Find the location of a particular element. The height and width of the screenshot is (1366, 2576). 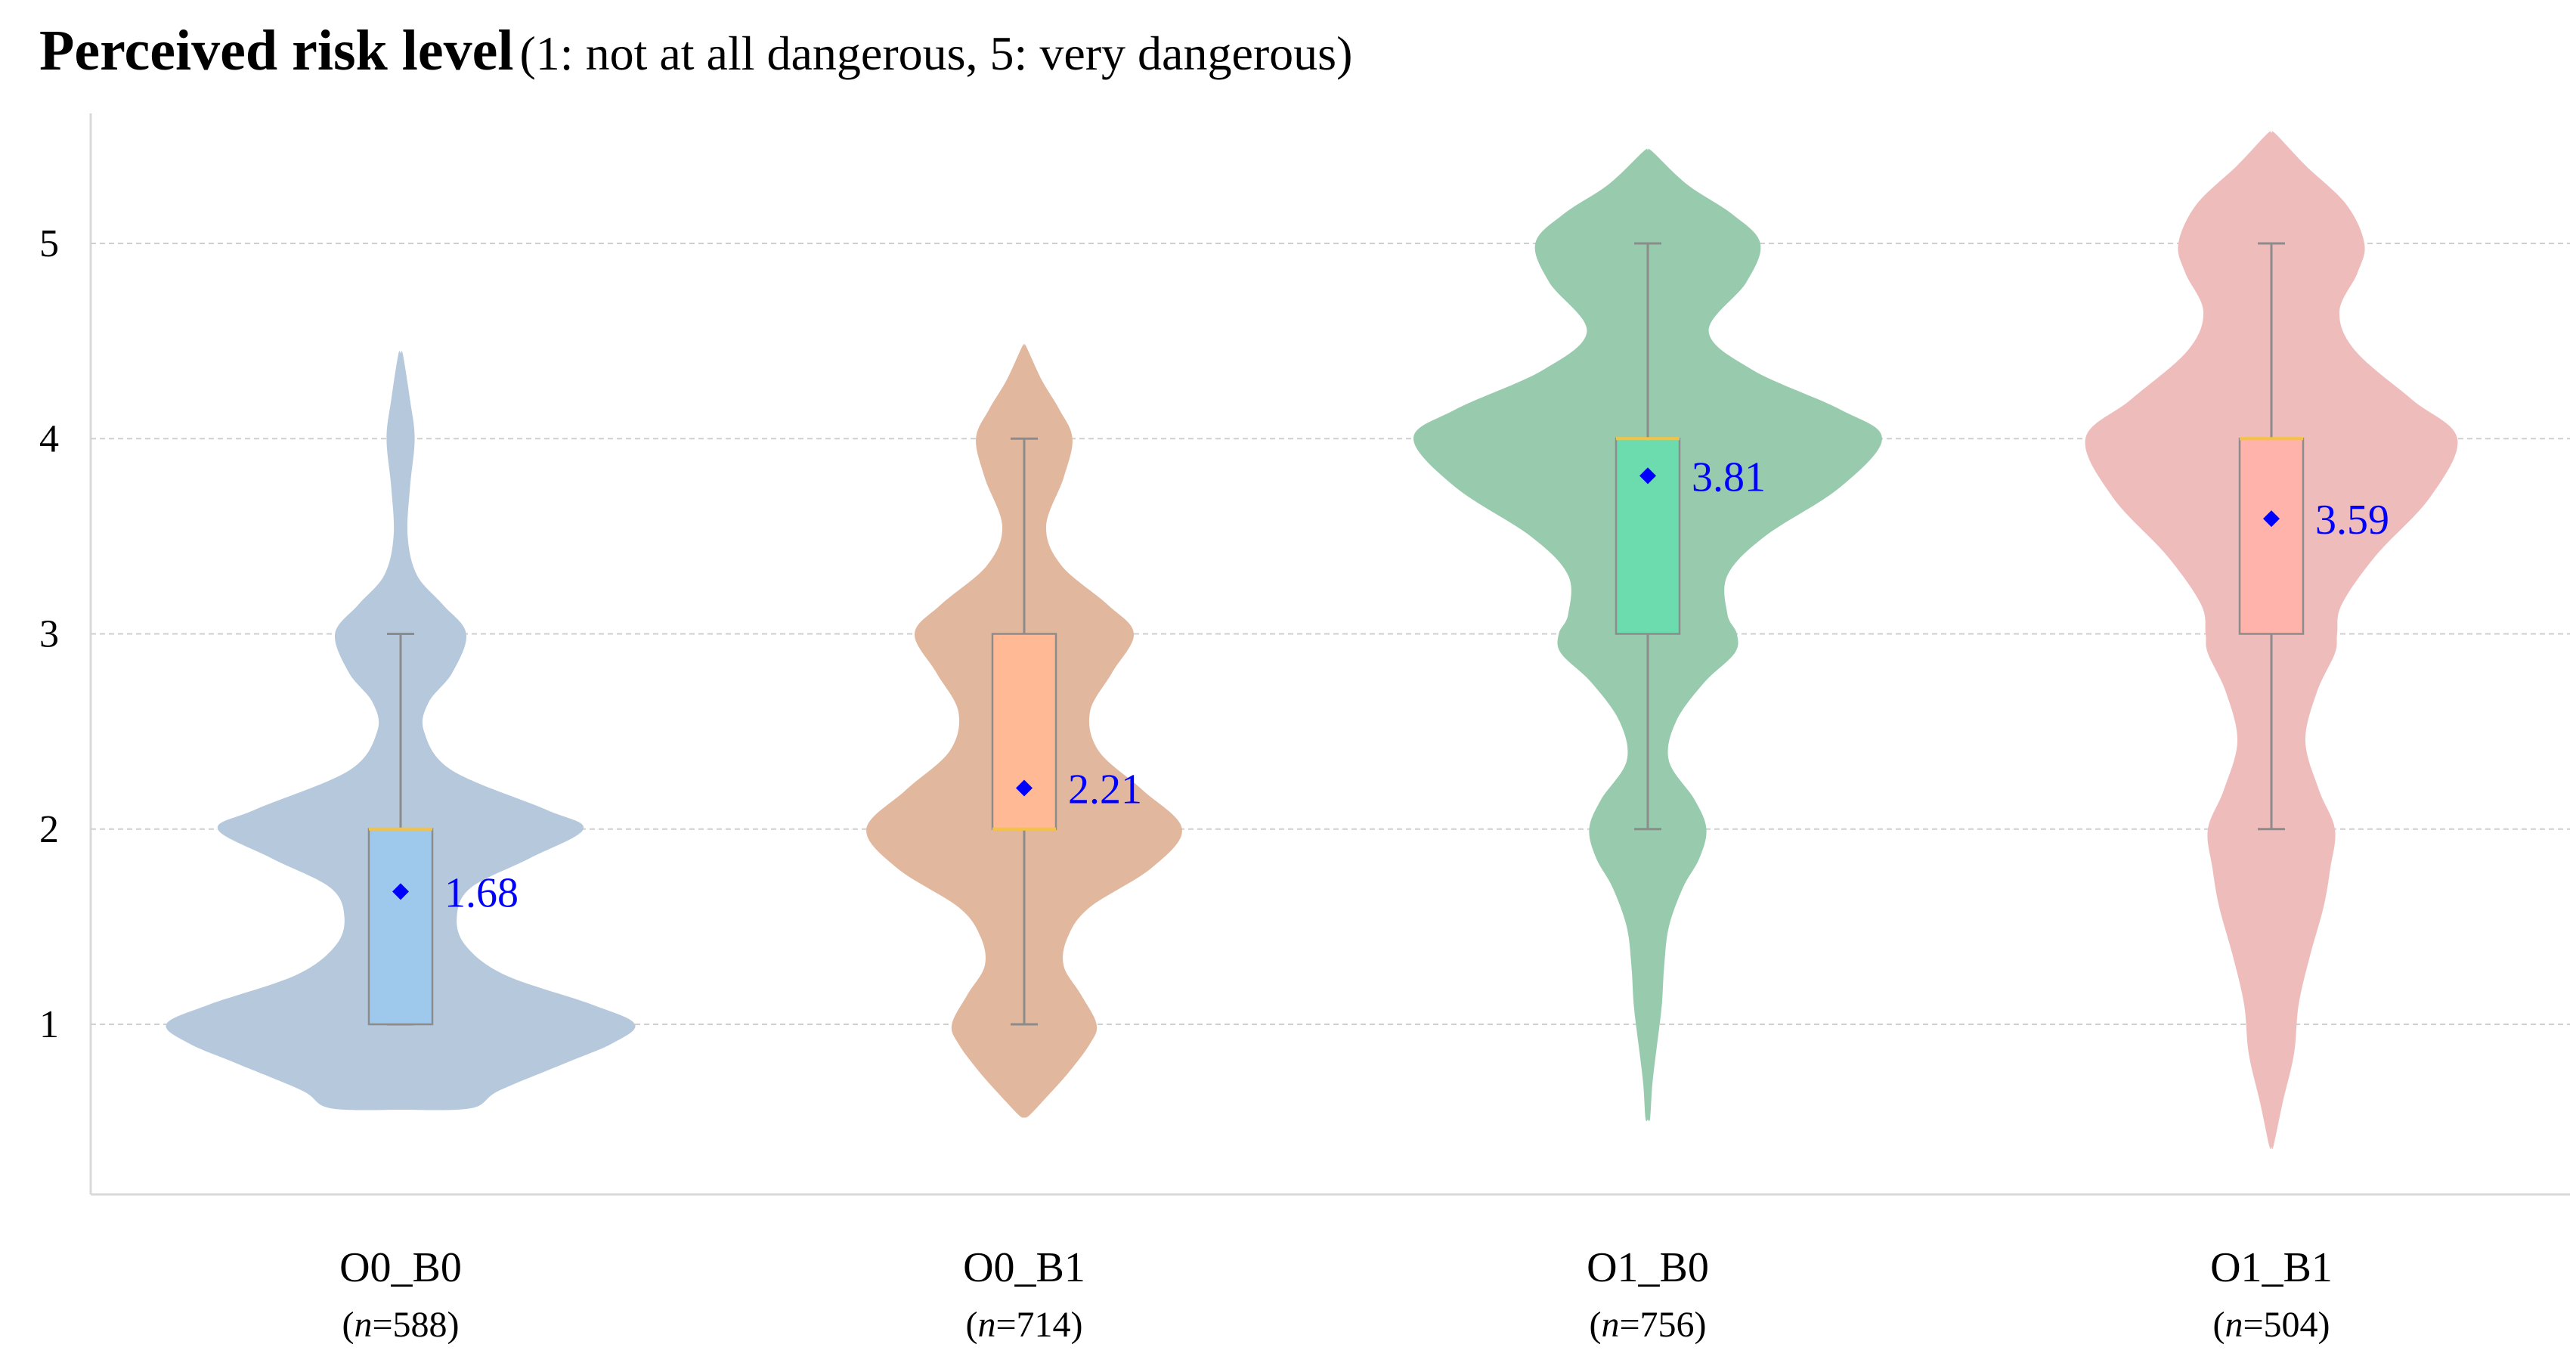

sample-size-value: 714 is located at coordinates (1044, 1325).